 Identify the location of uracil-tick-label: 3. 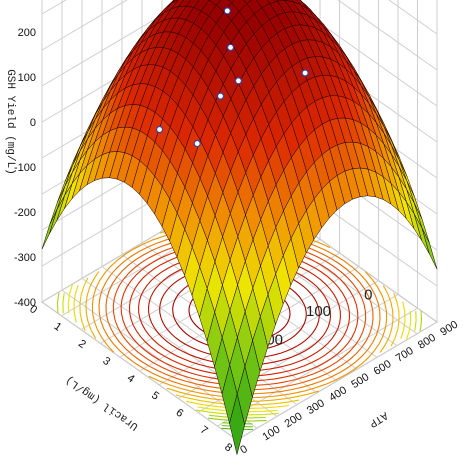
(106, 361).